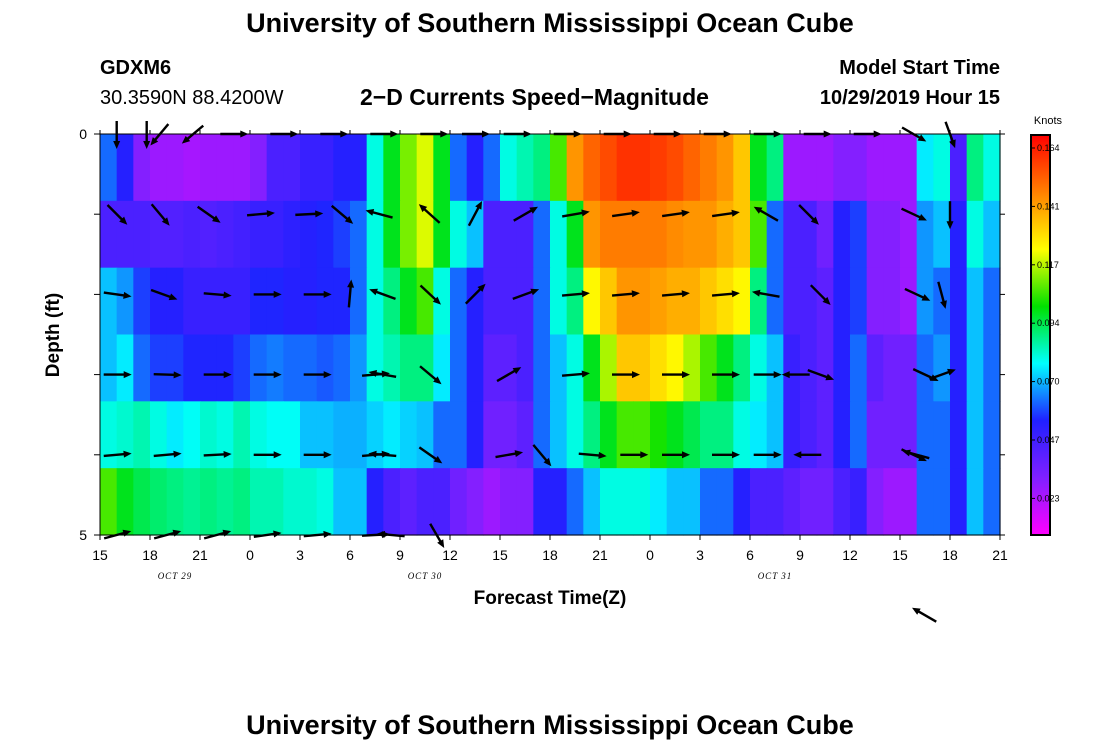 The image size is (1100, 750). I want to click on station-id: GDXM6, so click(136, 68).